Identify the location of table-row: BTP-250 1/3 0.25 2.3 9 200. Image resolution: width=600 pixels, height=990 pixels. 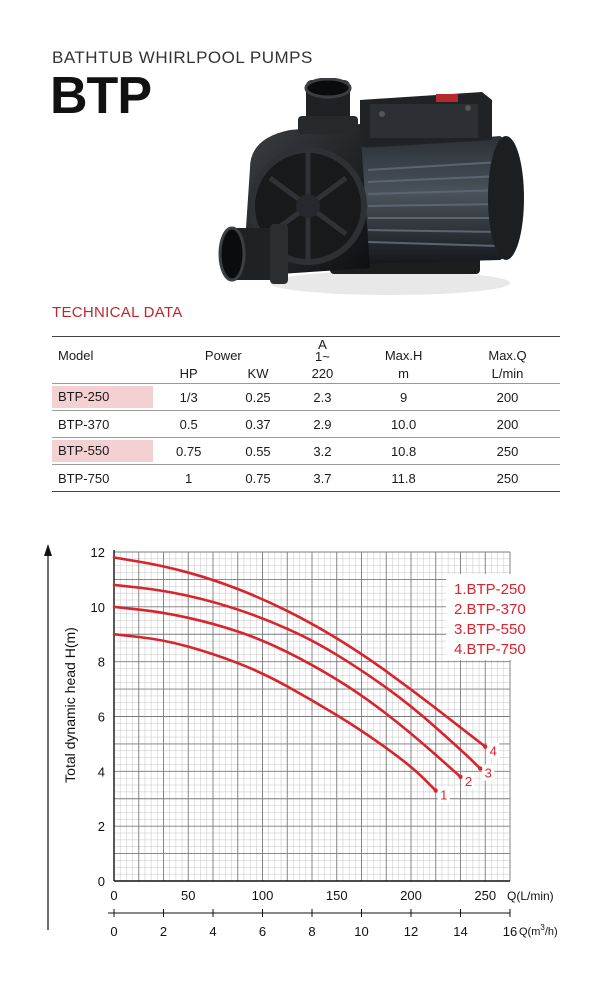
(306, 397).